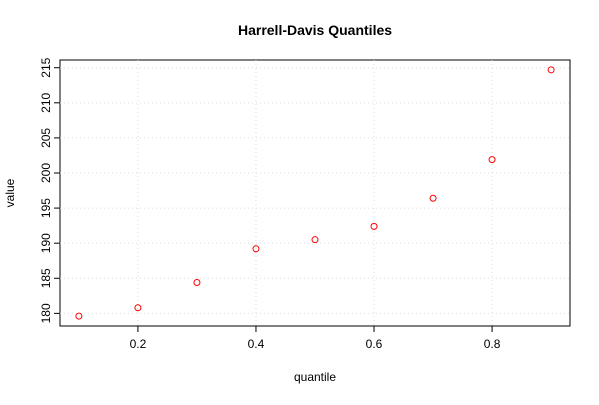  What do you see at coordinates (374, 344) in the screenshot?
I see `x-tick-label: 0.6` at bounding box center [374, 344].